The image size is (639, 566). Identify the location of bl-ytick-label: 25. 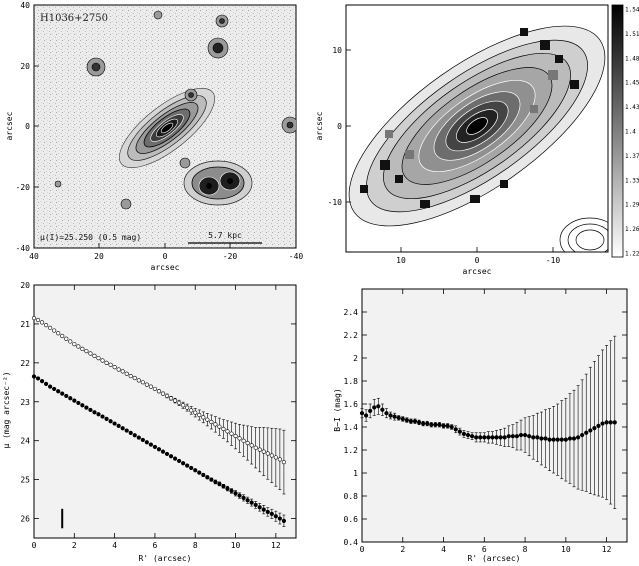
(25, 480).